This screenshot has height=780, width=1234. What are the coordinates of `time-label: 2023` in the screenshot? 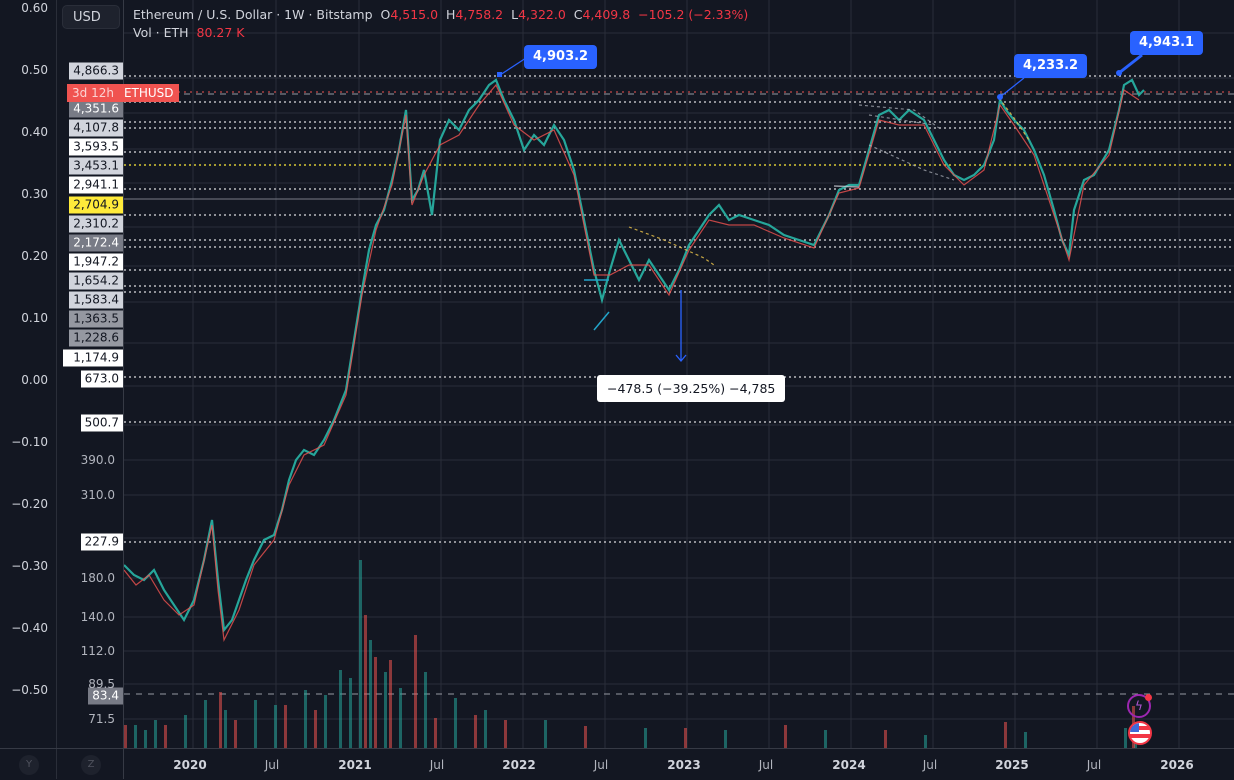 It's located at (684, 765).